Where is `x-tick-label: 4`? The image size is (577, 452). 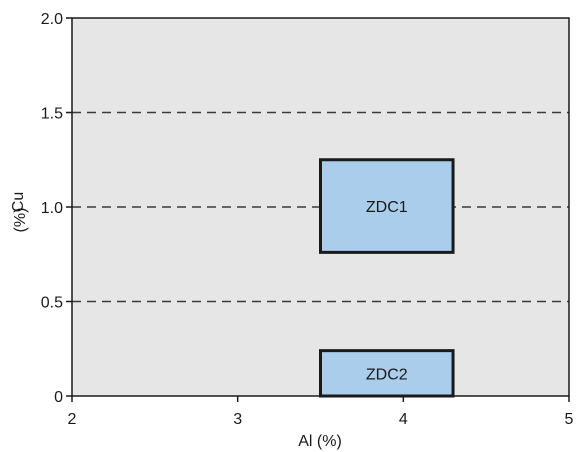
x-tick-label: 4 is located at coordinates (403, 419).